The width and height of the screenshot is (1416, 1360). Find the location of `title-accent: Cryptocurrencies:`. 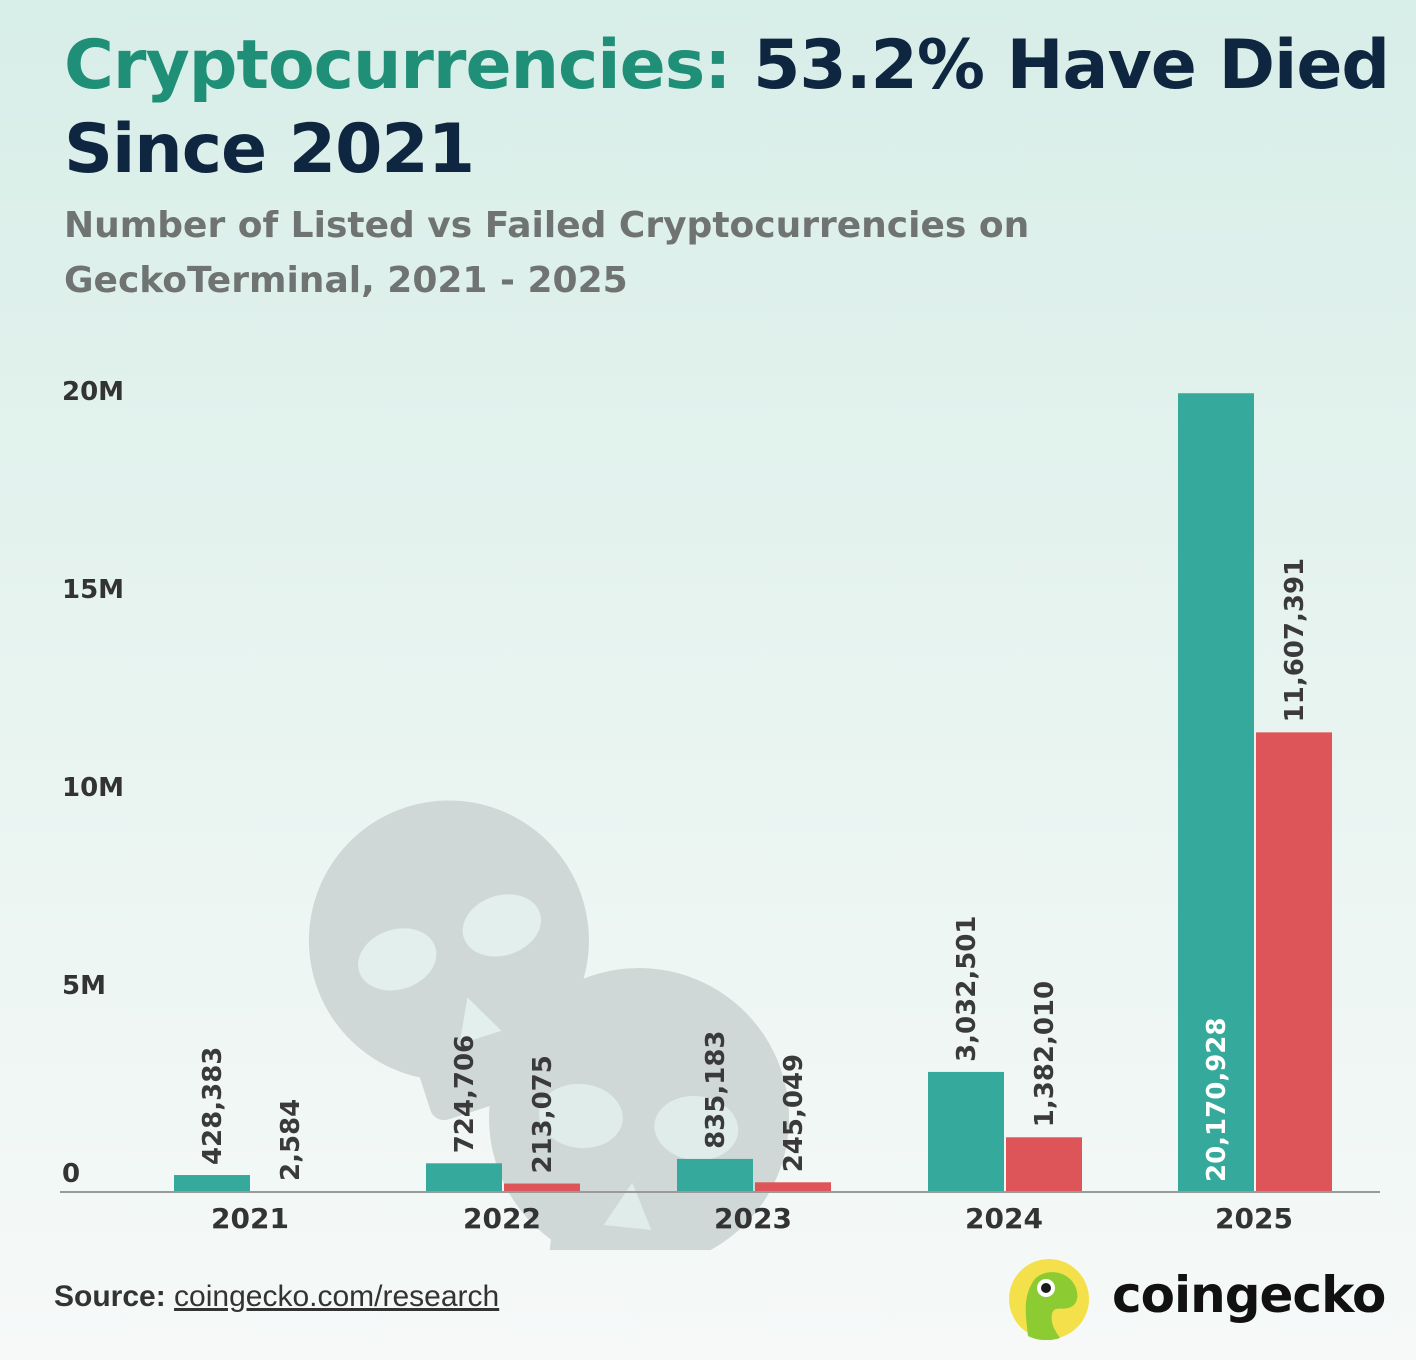

title-accent: Cryptocurrencies: is located at coordinates (397, 65).